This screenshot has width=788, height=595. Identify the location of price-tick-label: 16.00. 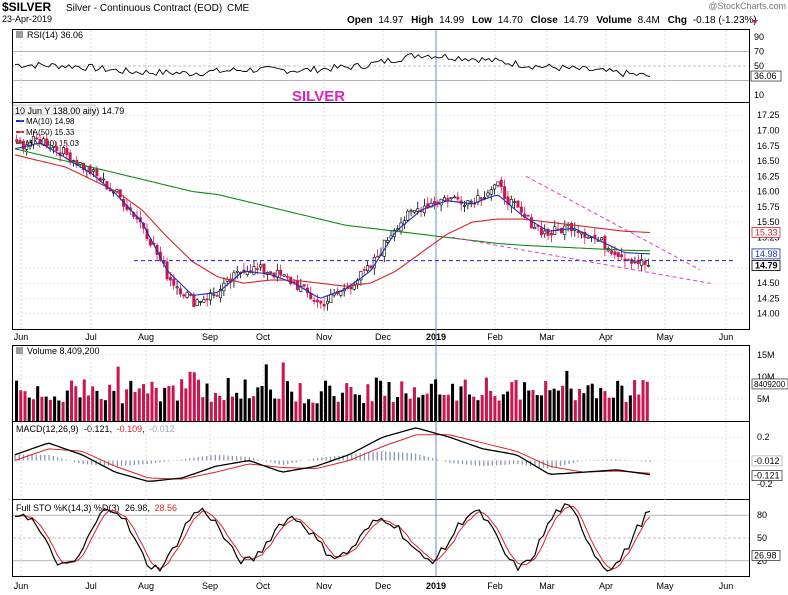
(768, 192).